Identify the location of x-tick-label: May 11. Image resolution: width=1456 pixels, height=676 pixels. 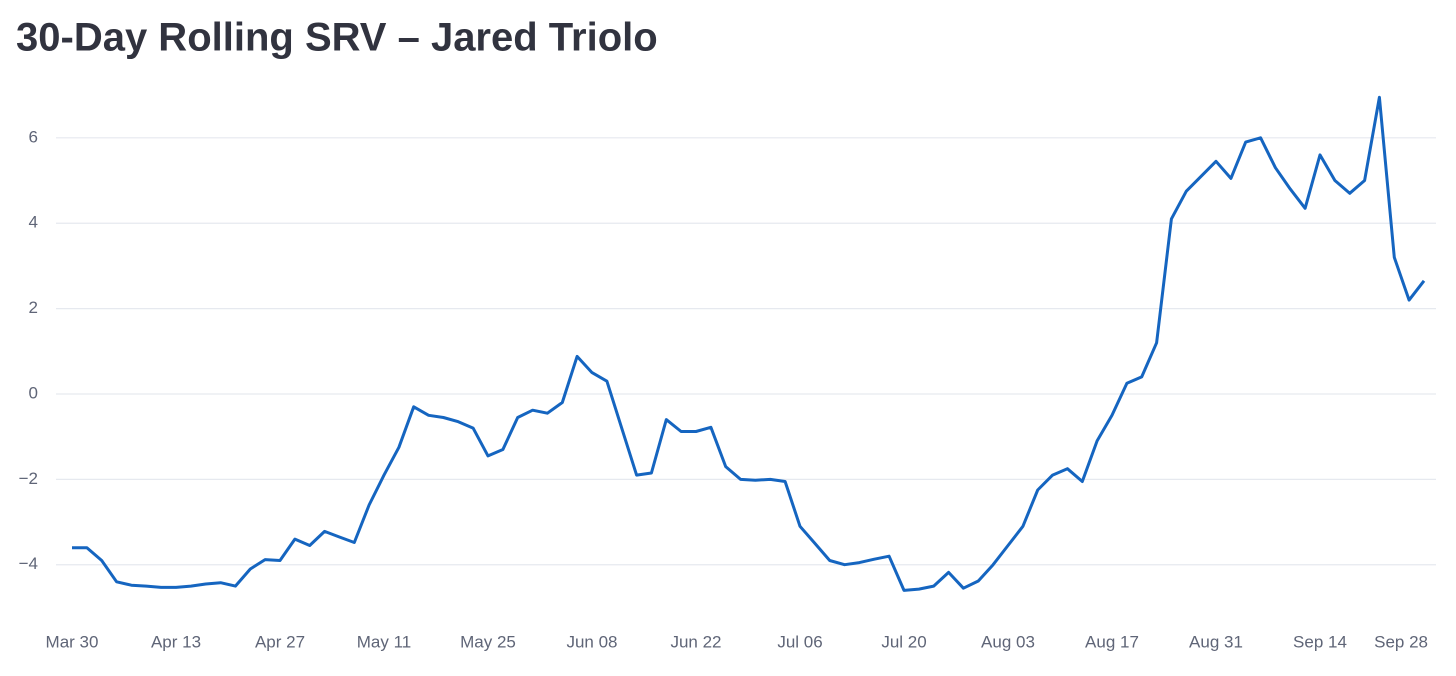
(384, 641).